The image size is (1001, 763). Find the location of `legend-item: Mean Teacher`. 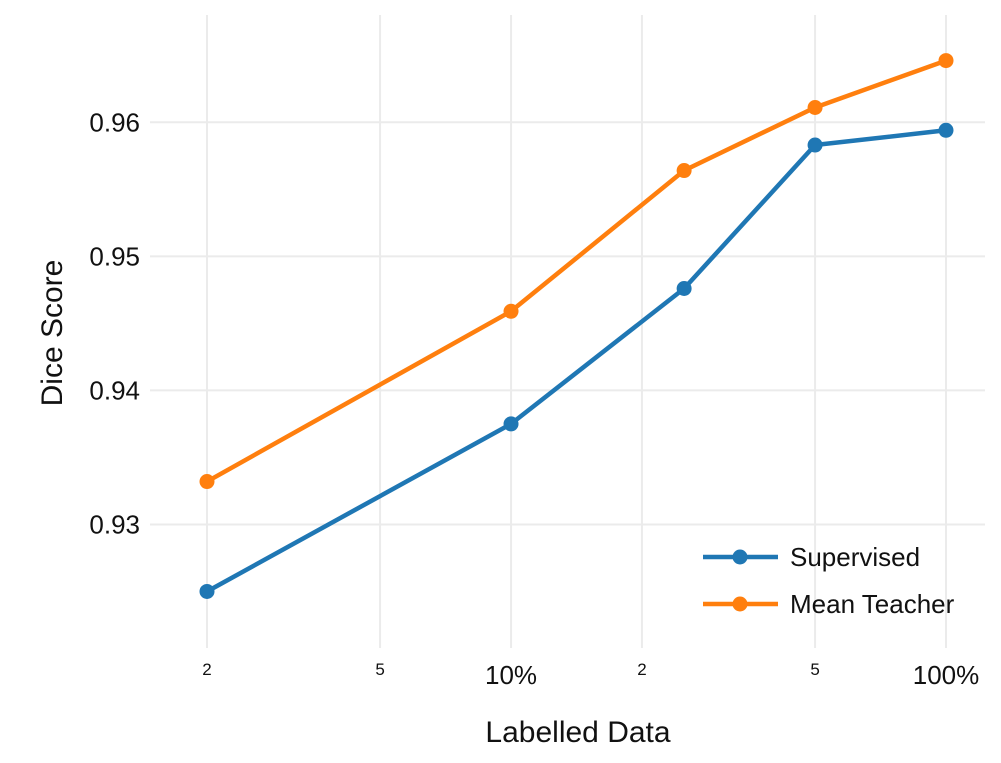

legend-item: Mean Teacher is located at coordinates (829, 604).